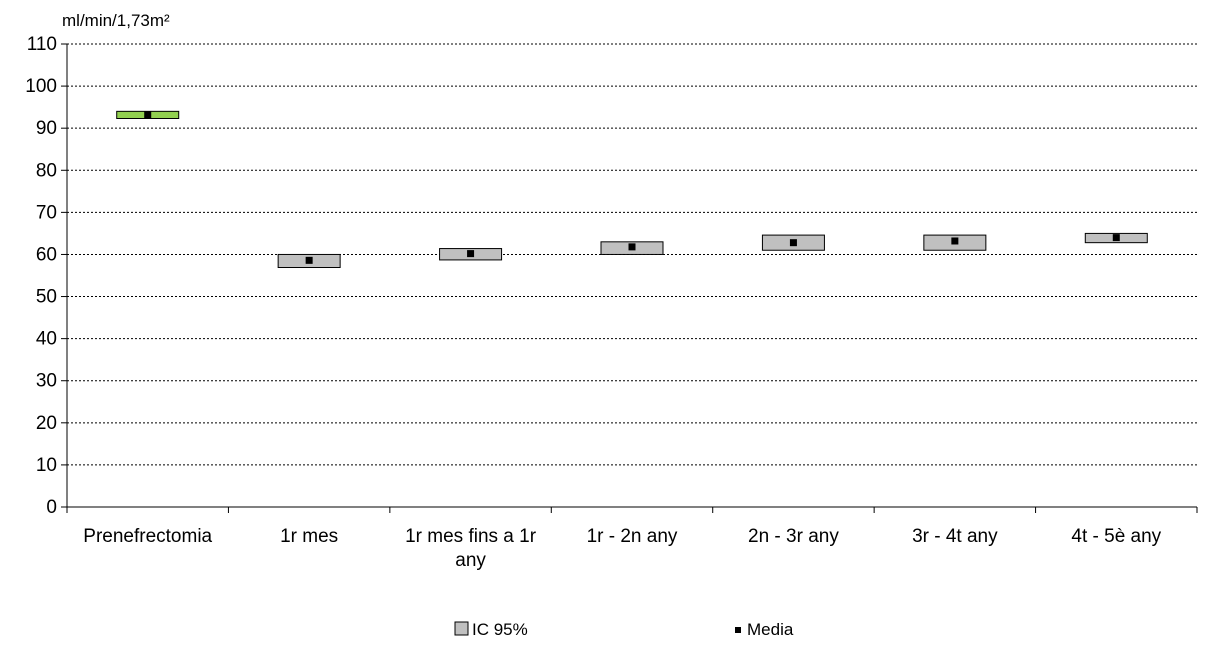  What do you see at coordinates (46, 254) in the screenshot?
I see `y-tick-label: 60` at bounding box center [46, 254].